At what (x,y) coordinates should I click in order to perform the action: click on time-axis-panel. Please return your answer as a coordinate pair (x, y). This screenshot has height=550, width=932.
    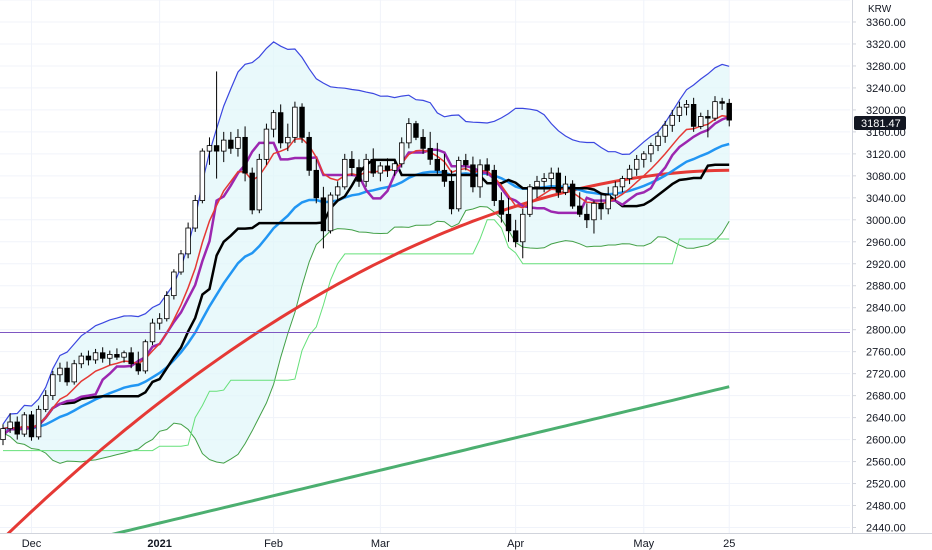
    Looking at the image, I should click on (466, 541).